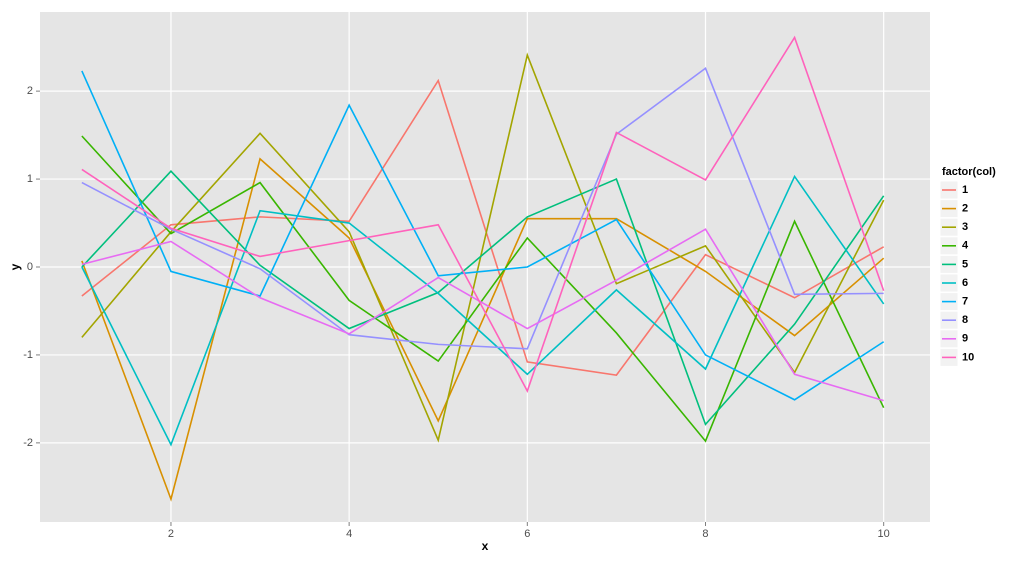 This screenshot has height=563, width=1024. Describe the element at coordinates (965, 283) in the screenshot. I see `legend-label: 6` at that location.